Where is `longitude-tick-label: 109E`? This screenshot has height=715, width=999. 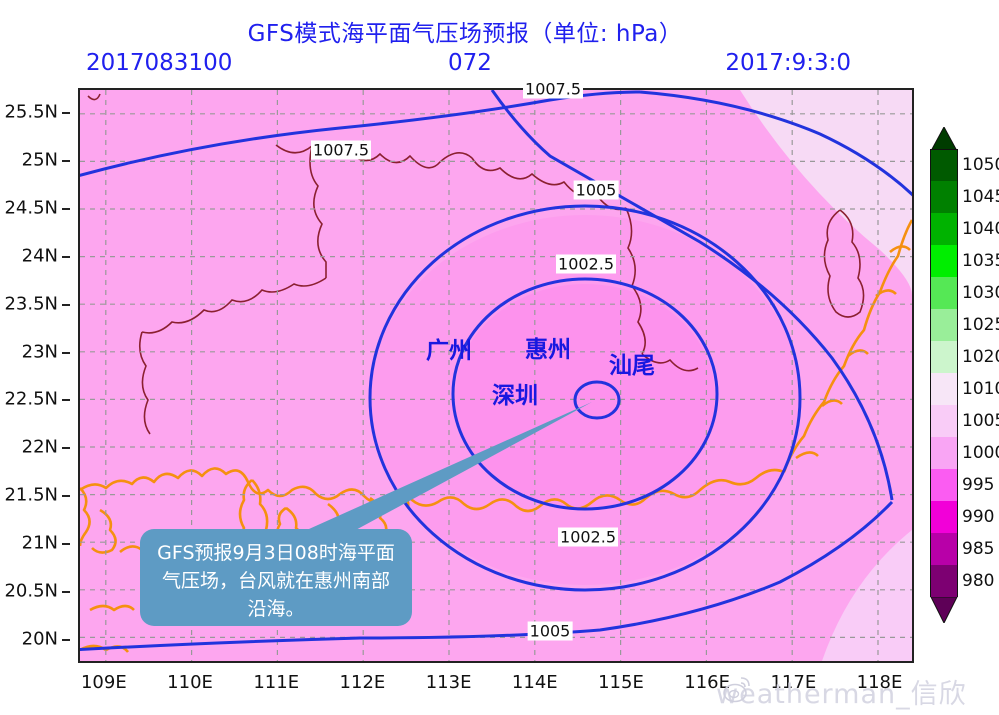
longitude-tick-label: 109E is located at coordinates (103, 682).